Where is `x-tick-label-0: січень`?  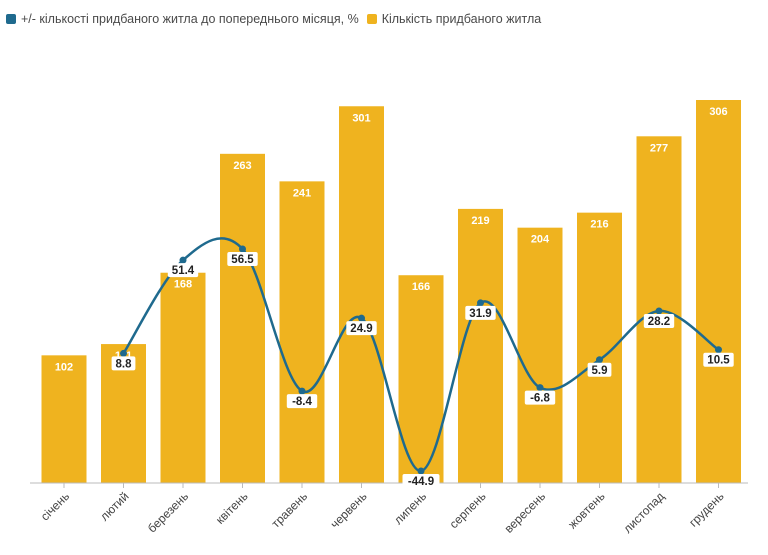 x-tick-label-0: січень is located at coordinates (55, 506).